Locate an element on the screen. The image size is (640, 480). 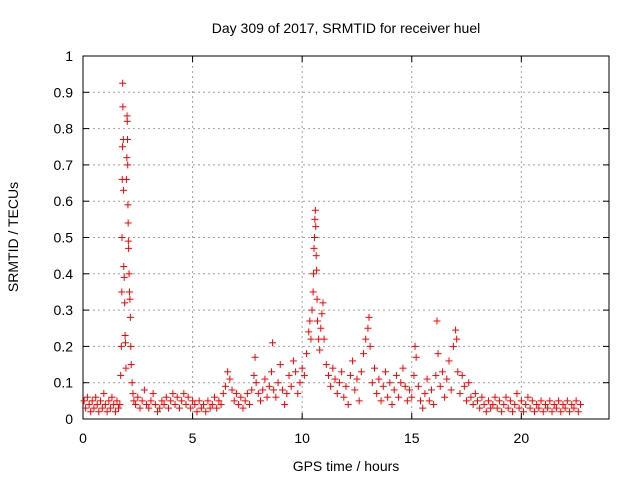
x-tick-label: 5 is located at coordinates (193, 438).